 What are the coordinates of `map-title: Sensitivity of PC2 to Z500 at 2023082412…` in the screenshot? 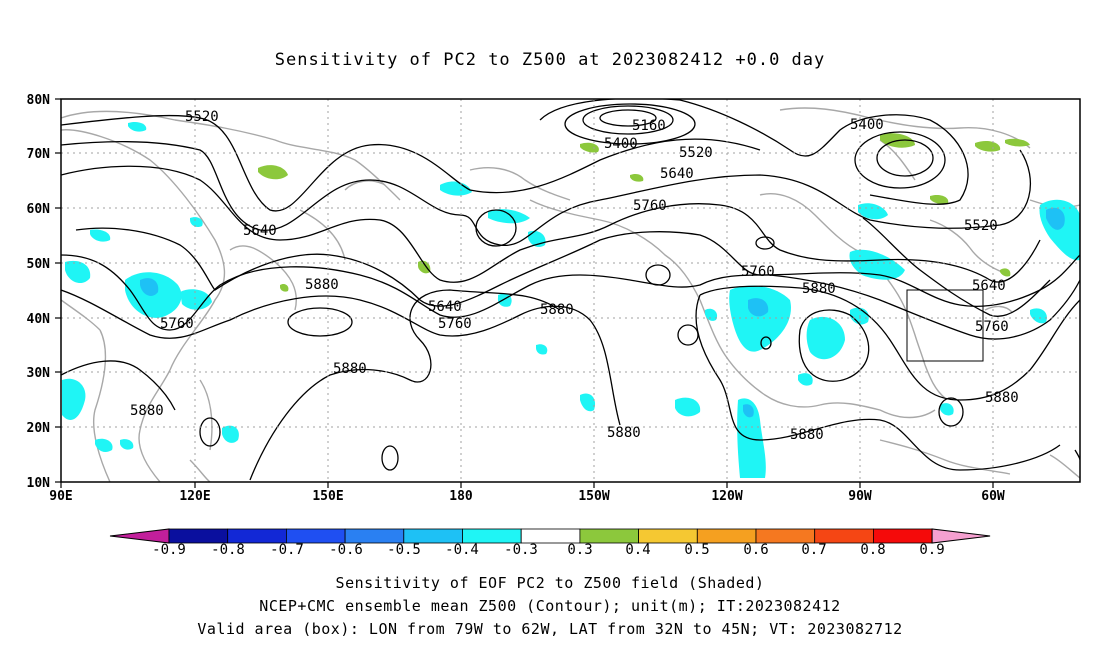 It's located at (550, 60).